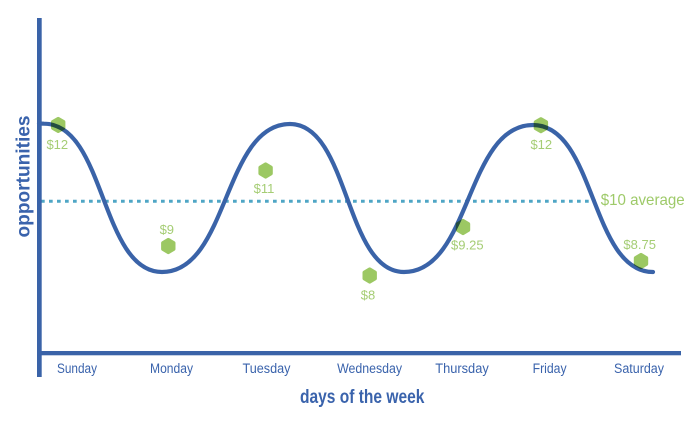  Describe the element at coordinates (639, 368) in the screenshot. I see `svg-text: Saturday` at that location.